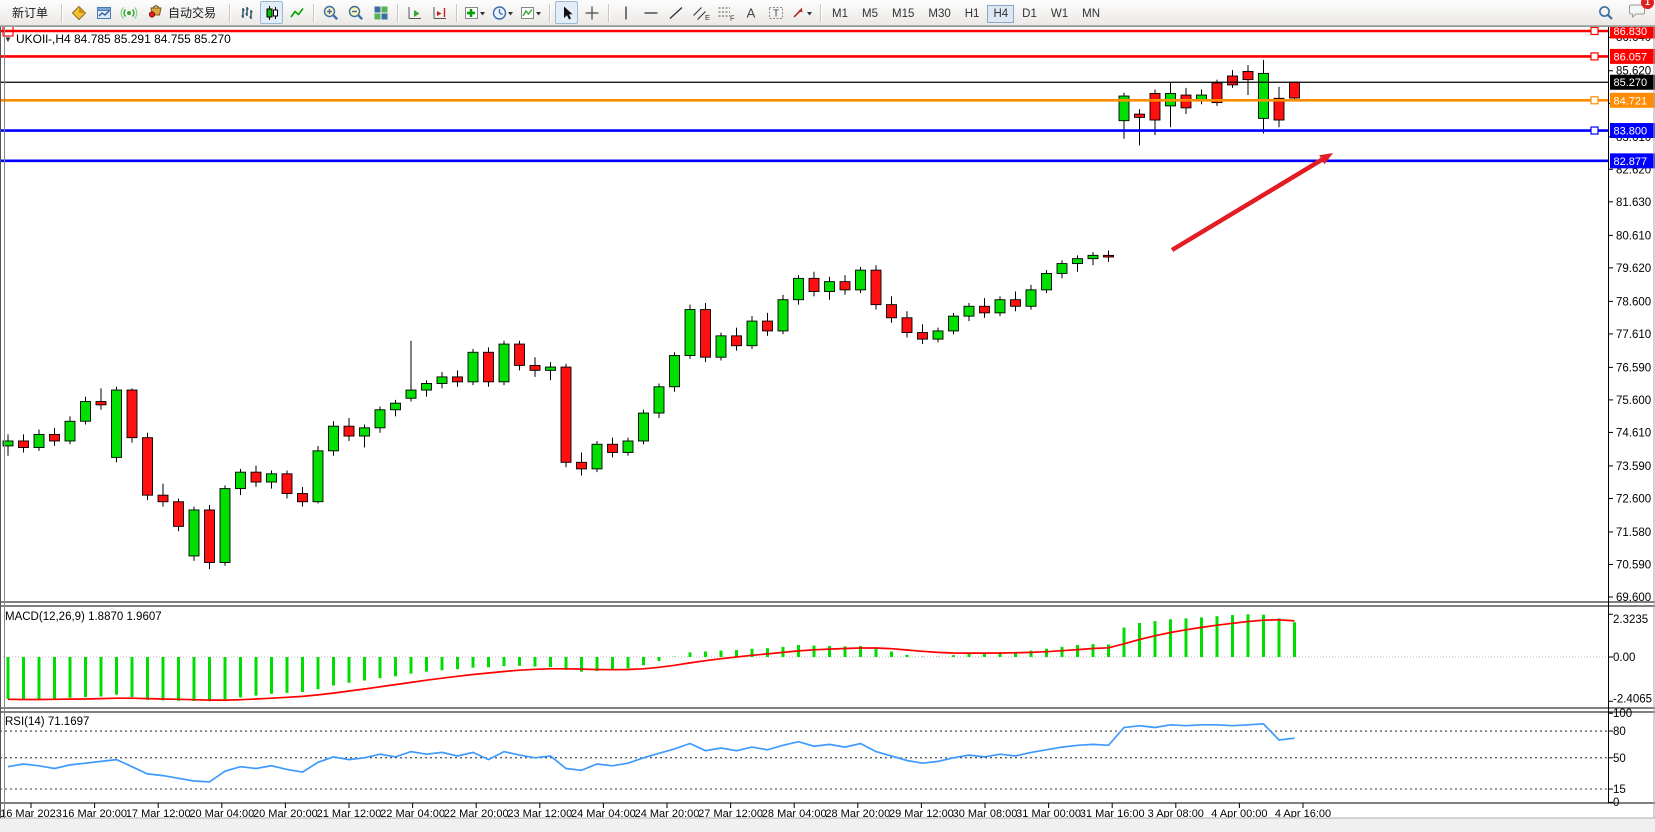 This screenshot has height=832, width=1655. I want to click on timeframe-h4: H4, so click(1001, 13).